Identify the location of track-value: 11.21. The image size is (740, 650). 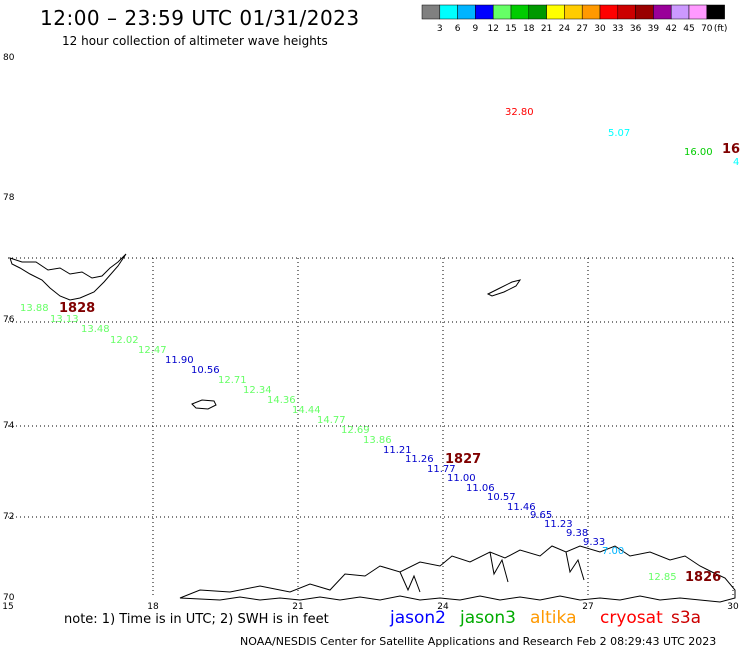
(397, 450).